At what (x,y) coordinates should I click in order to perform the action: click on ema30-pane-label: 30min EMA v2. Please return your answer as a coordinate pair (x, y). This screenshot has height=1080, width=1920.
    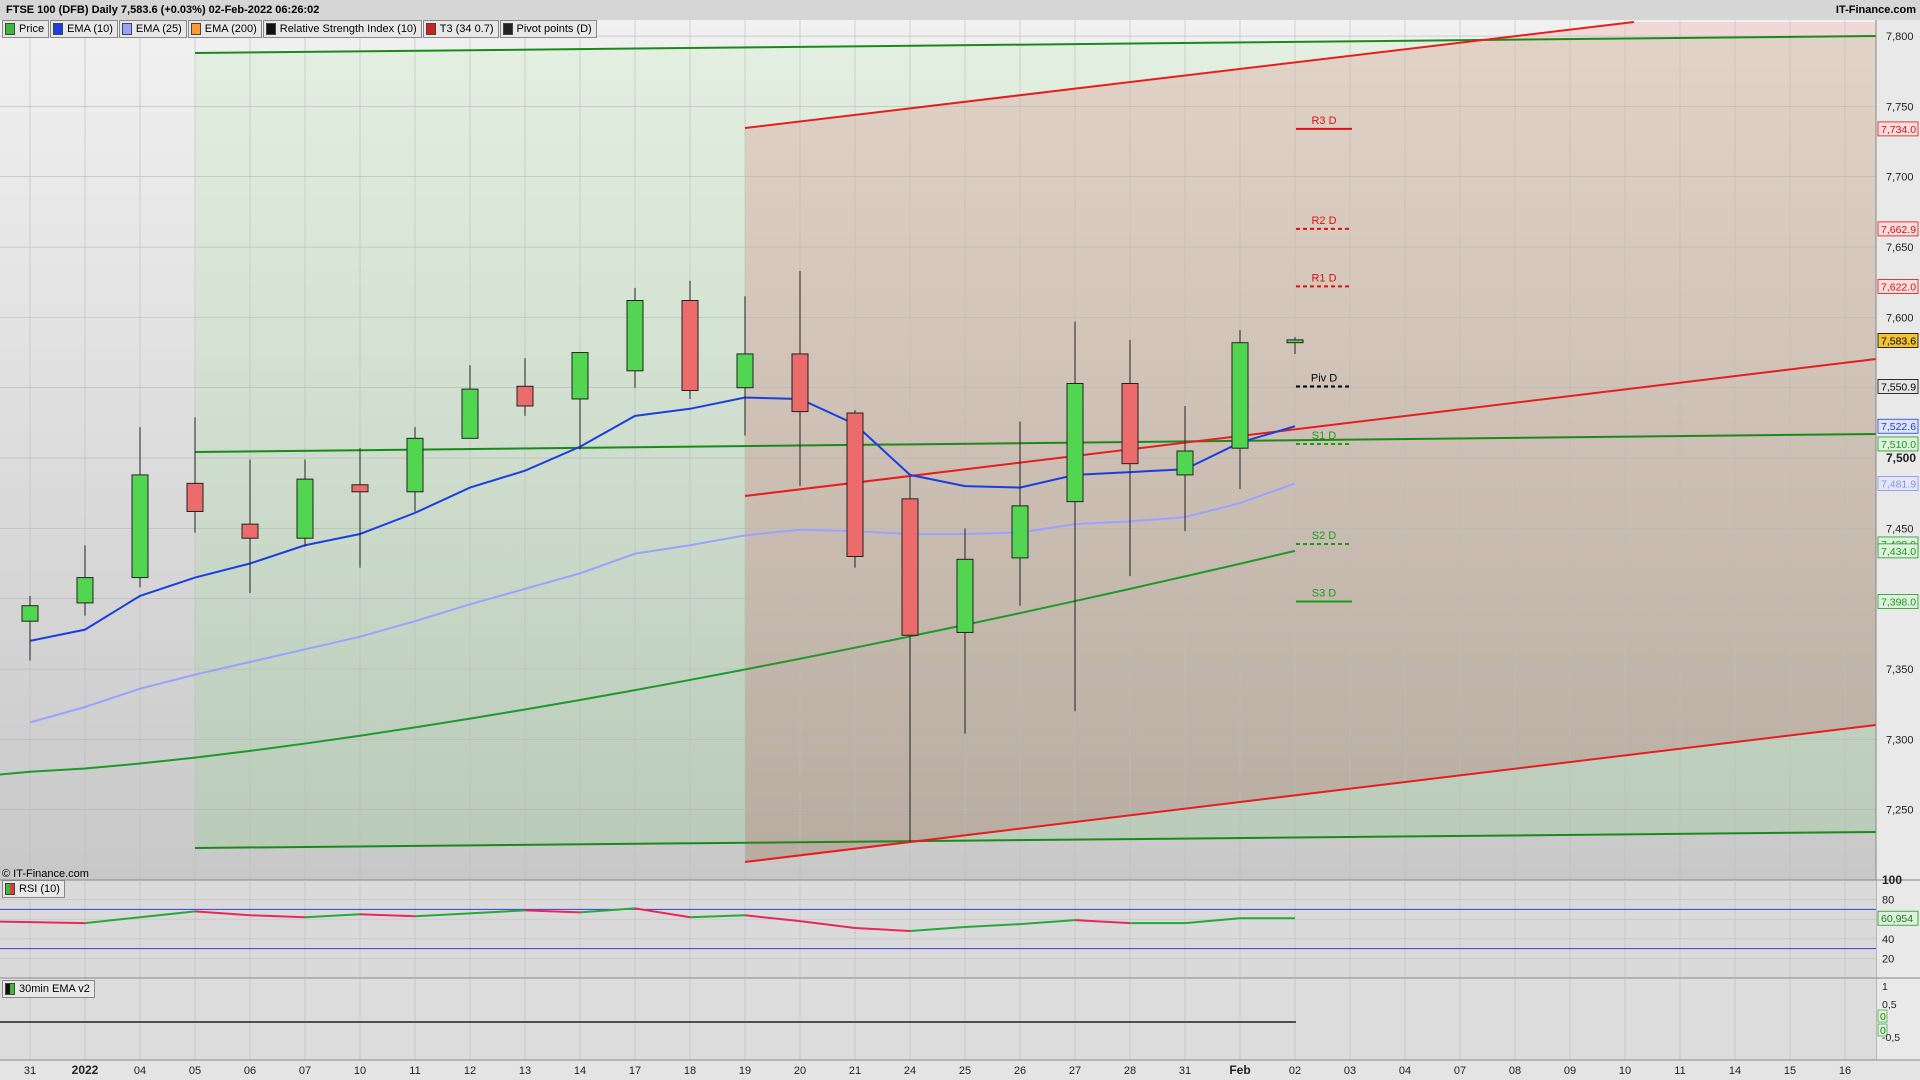
    Looking at the image, I should click on (48, 989).